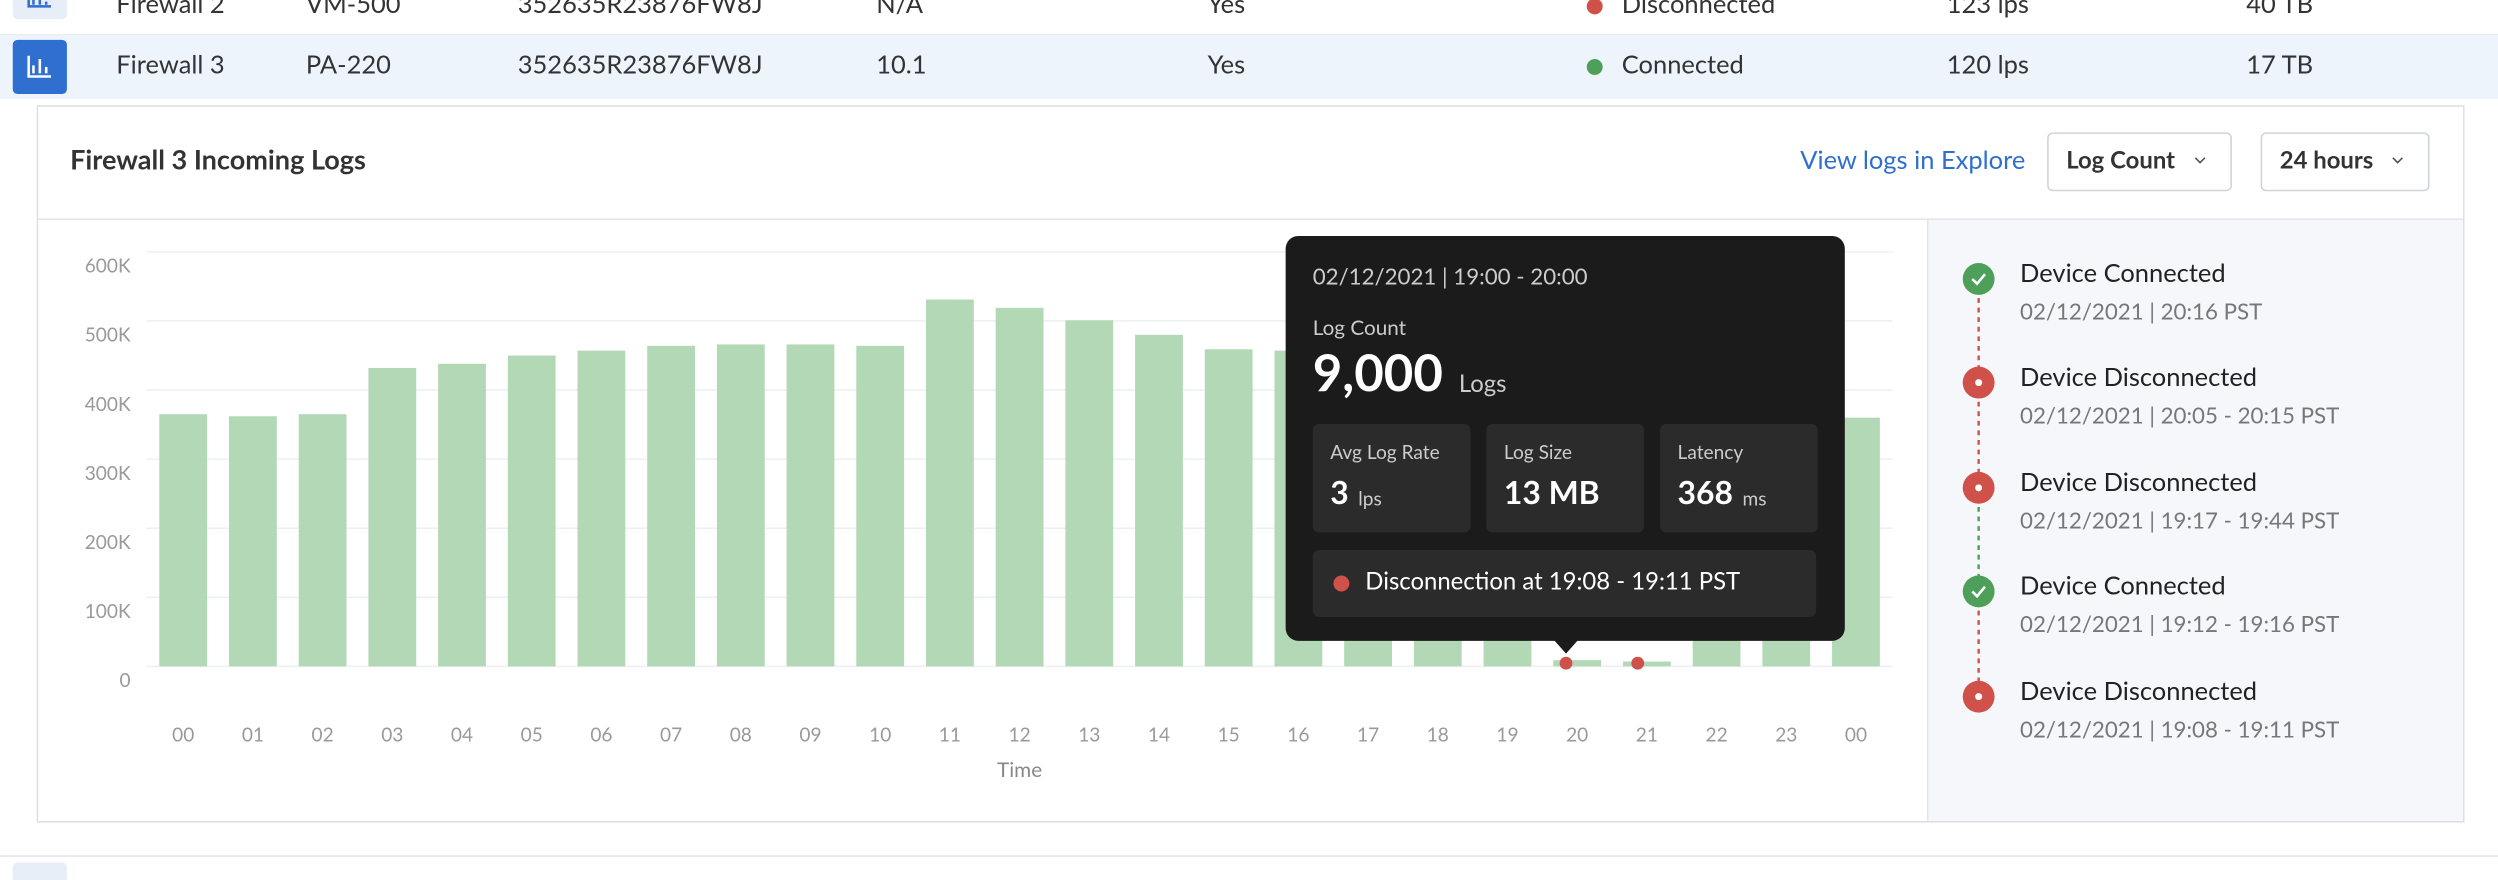 This screenshot has width=2498, height=880. I want to click on range-label: 24 hours, so click(2327, 160).